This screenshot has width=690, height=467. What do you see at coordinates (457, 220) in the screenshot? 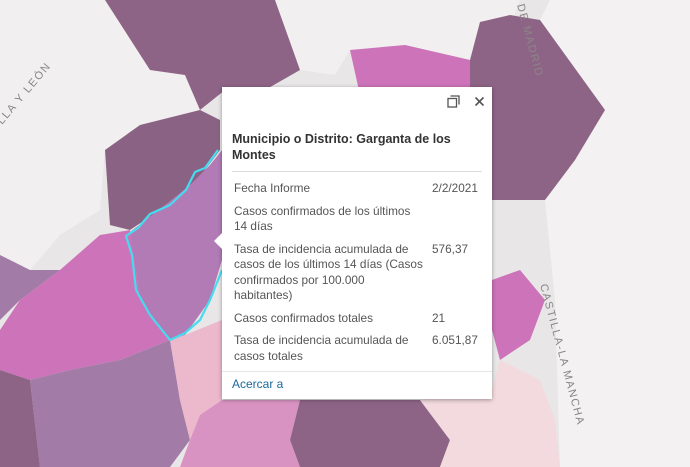
I see `attribute-value` at bounding box center [457, 220].